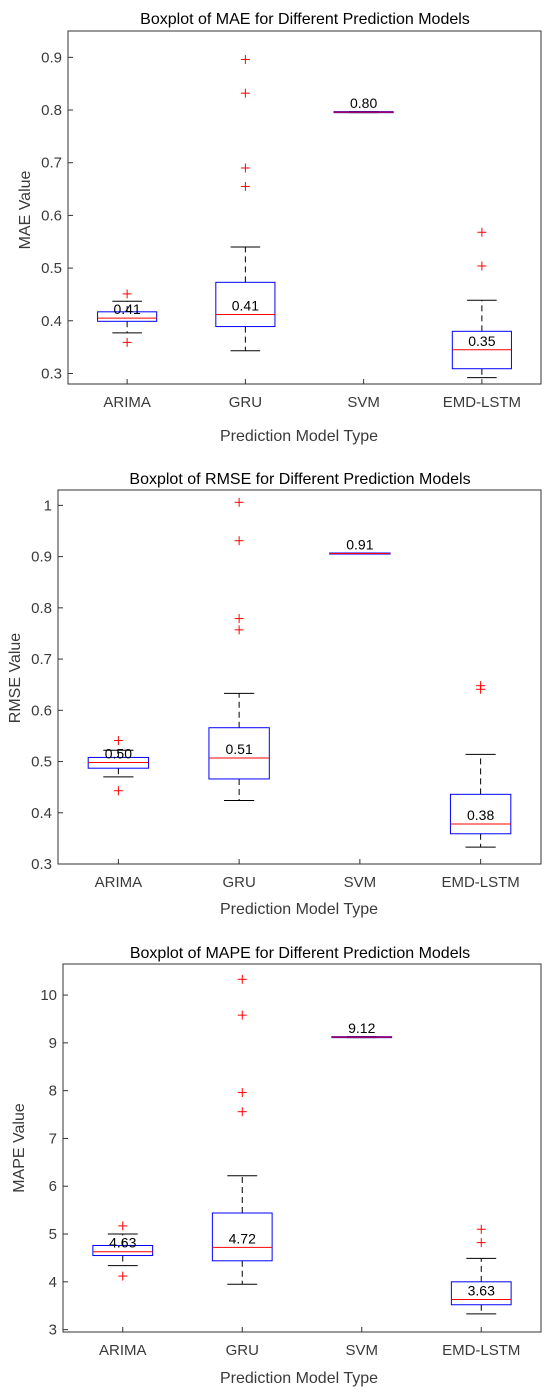 The height and width of the screenshot is (1392, 550). I want to click on mape-y-tick-label: 7, so click(53, 1138).